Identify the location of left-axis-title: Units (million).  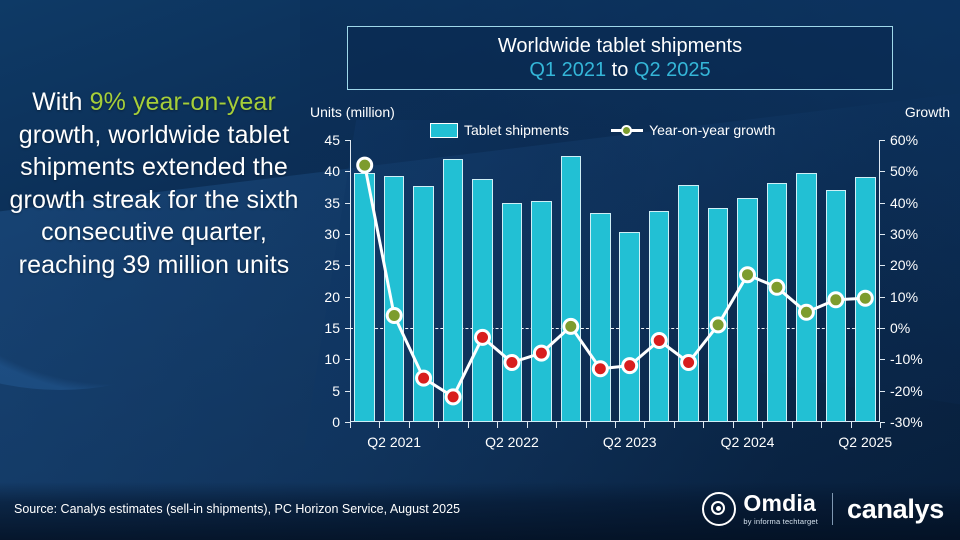
(352, 112).